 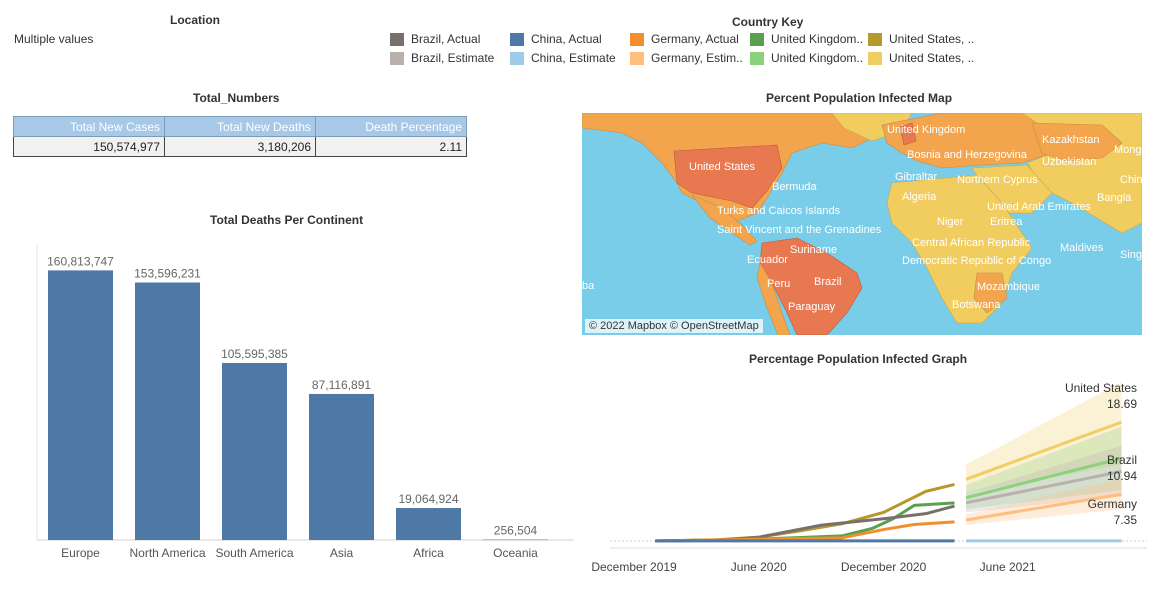 I want to click on map-label: Ecuador, so click(x=767, y=260).